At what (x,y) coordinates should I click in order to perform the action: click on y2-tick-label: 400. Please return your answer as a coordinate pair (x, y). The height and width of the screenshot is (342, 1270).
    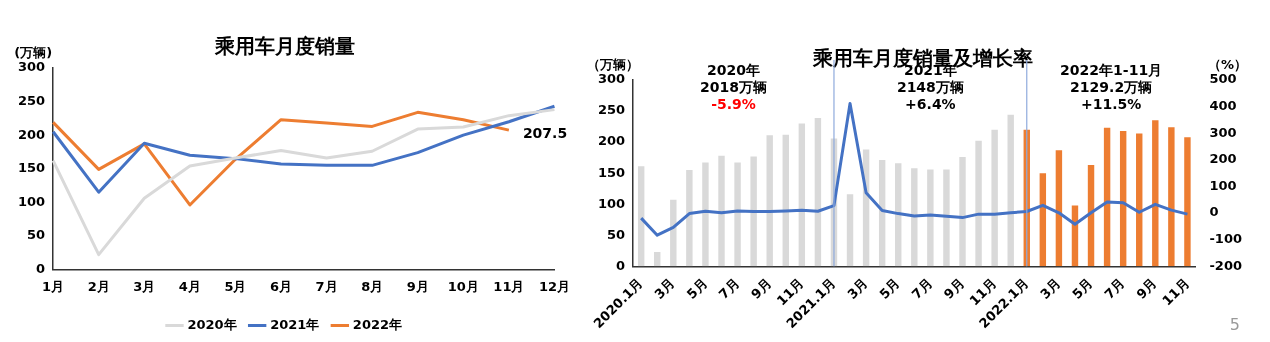
    Looking at the image, I should click on (1223, 105).